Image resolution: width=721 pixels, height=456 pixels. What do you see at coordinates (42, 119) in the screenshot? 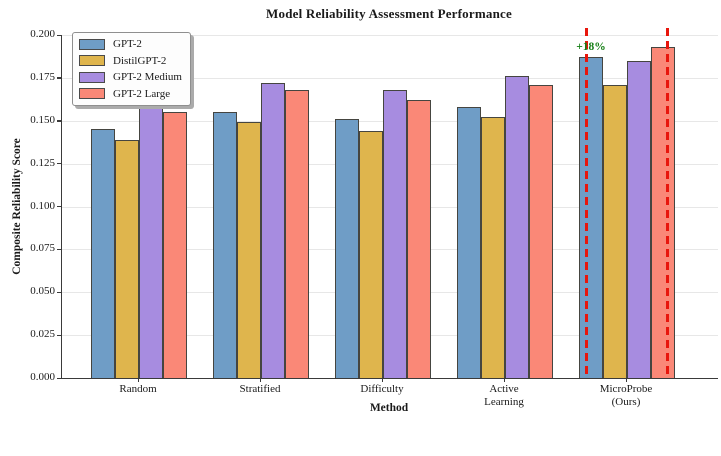
I see `y-tick-label: 0.150` at bounding box center [42, 119].